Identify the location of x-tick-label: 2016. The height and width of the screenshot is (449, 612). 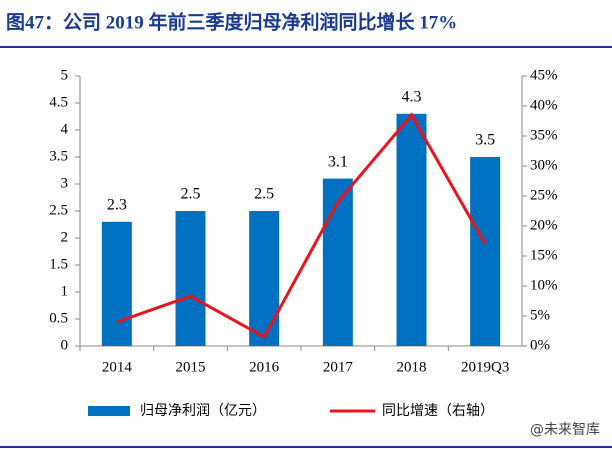
(264, 367).